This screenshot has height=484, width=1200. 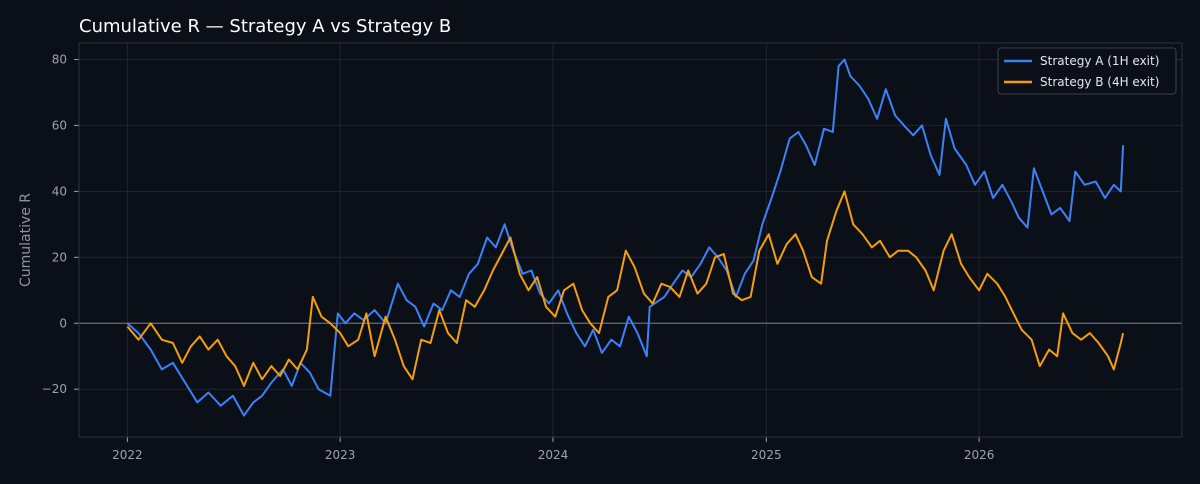 I want to click on y-tick-label: 20, so click(x=59, y=257).